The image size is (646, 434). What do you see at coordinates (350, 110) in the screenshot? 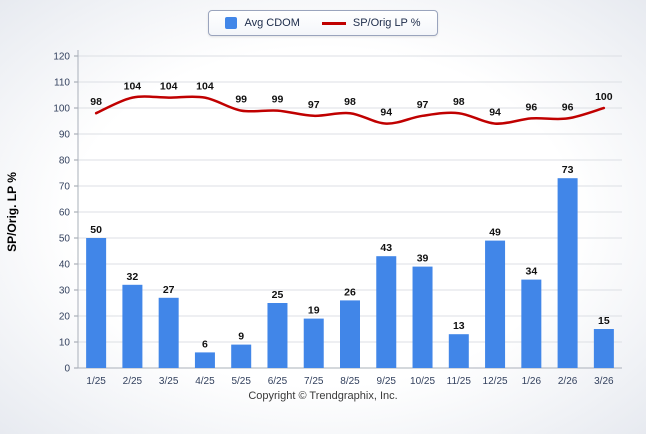
I see `line-series` at bounding box center [350, 110].